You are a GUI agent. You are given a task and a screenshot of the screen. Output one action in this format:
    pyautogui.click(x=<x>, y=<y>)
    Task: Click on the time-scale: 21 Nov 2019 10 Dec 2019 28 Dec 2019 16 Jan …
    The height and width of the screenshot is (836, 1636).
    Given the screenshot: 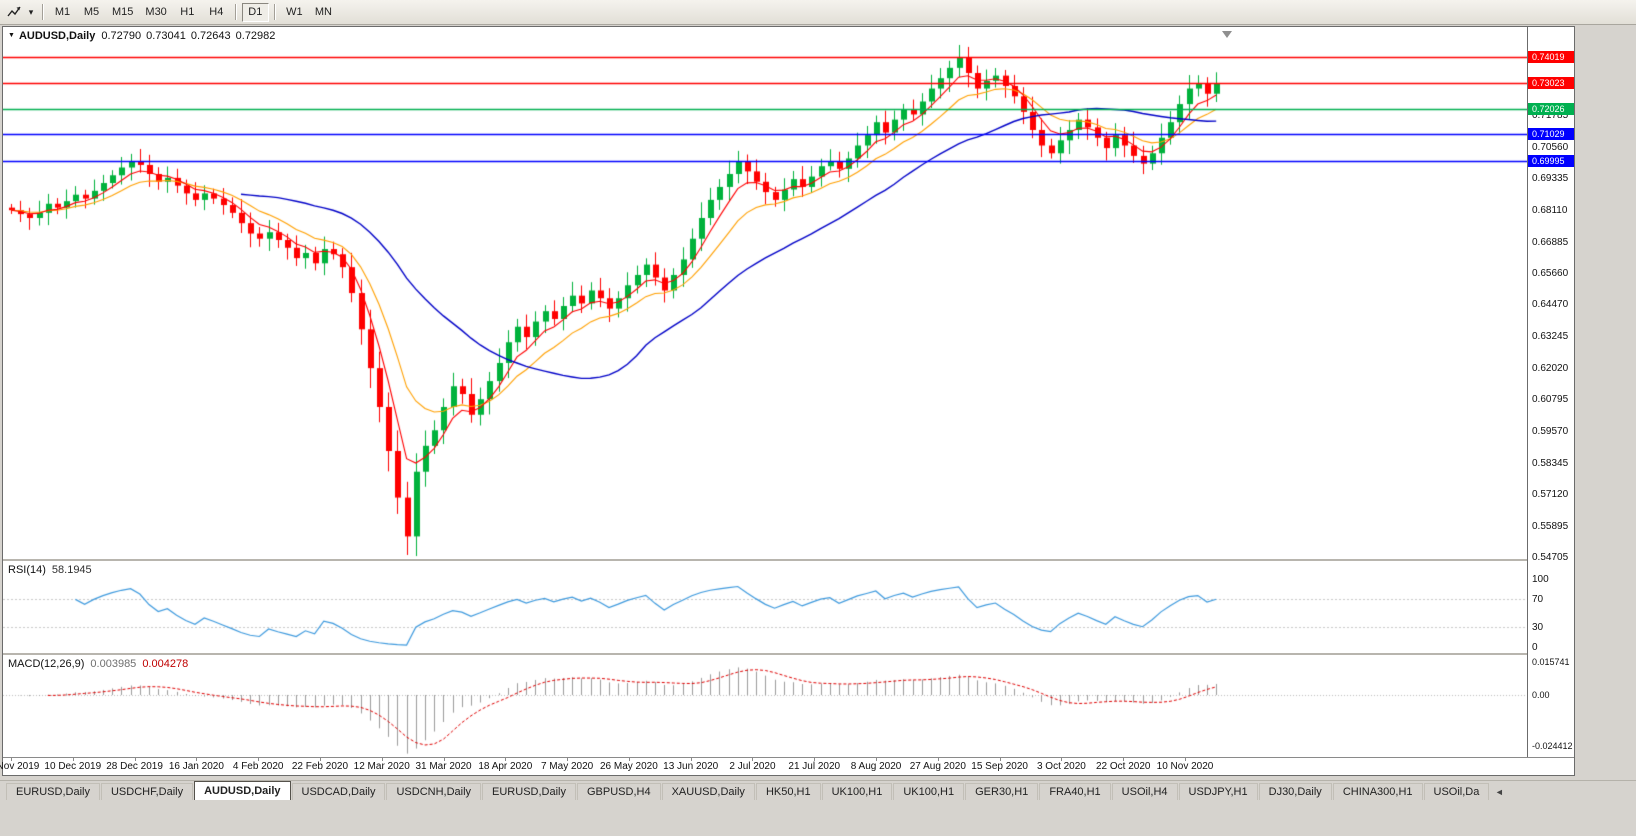 What is the action you would take?
    pyautogui.click(x=787, y=766)
    